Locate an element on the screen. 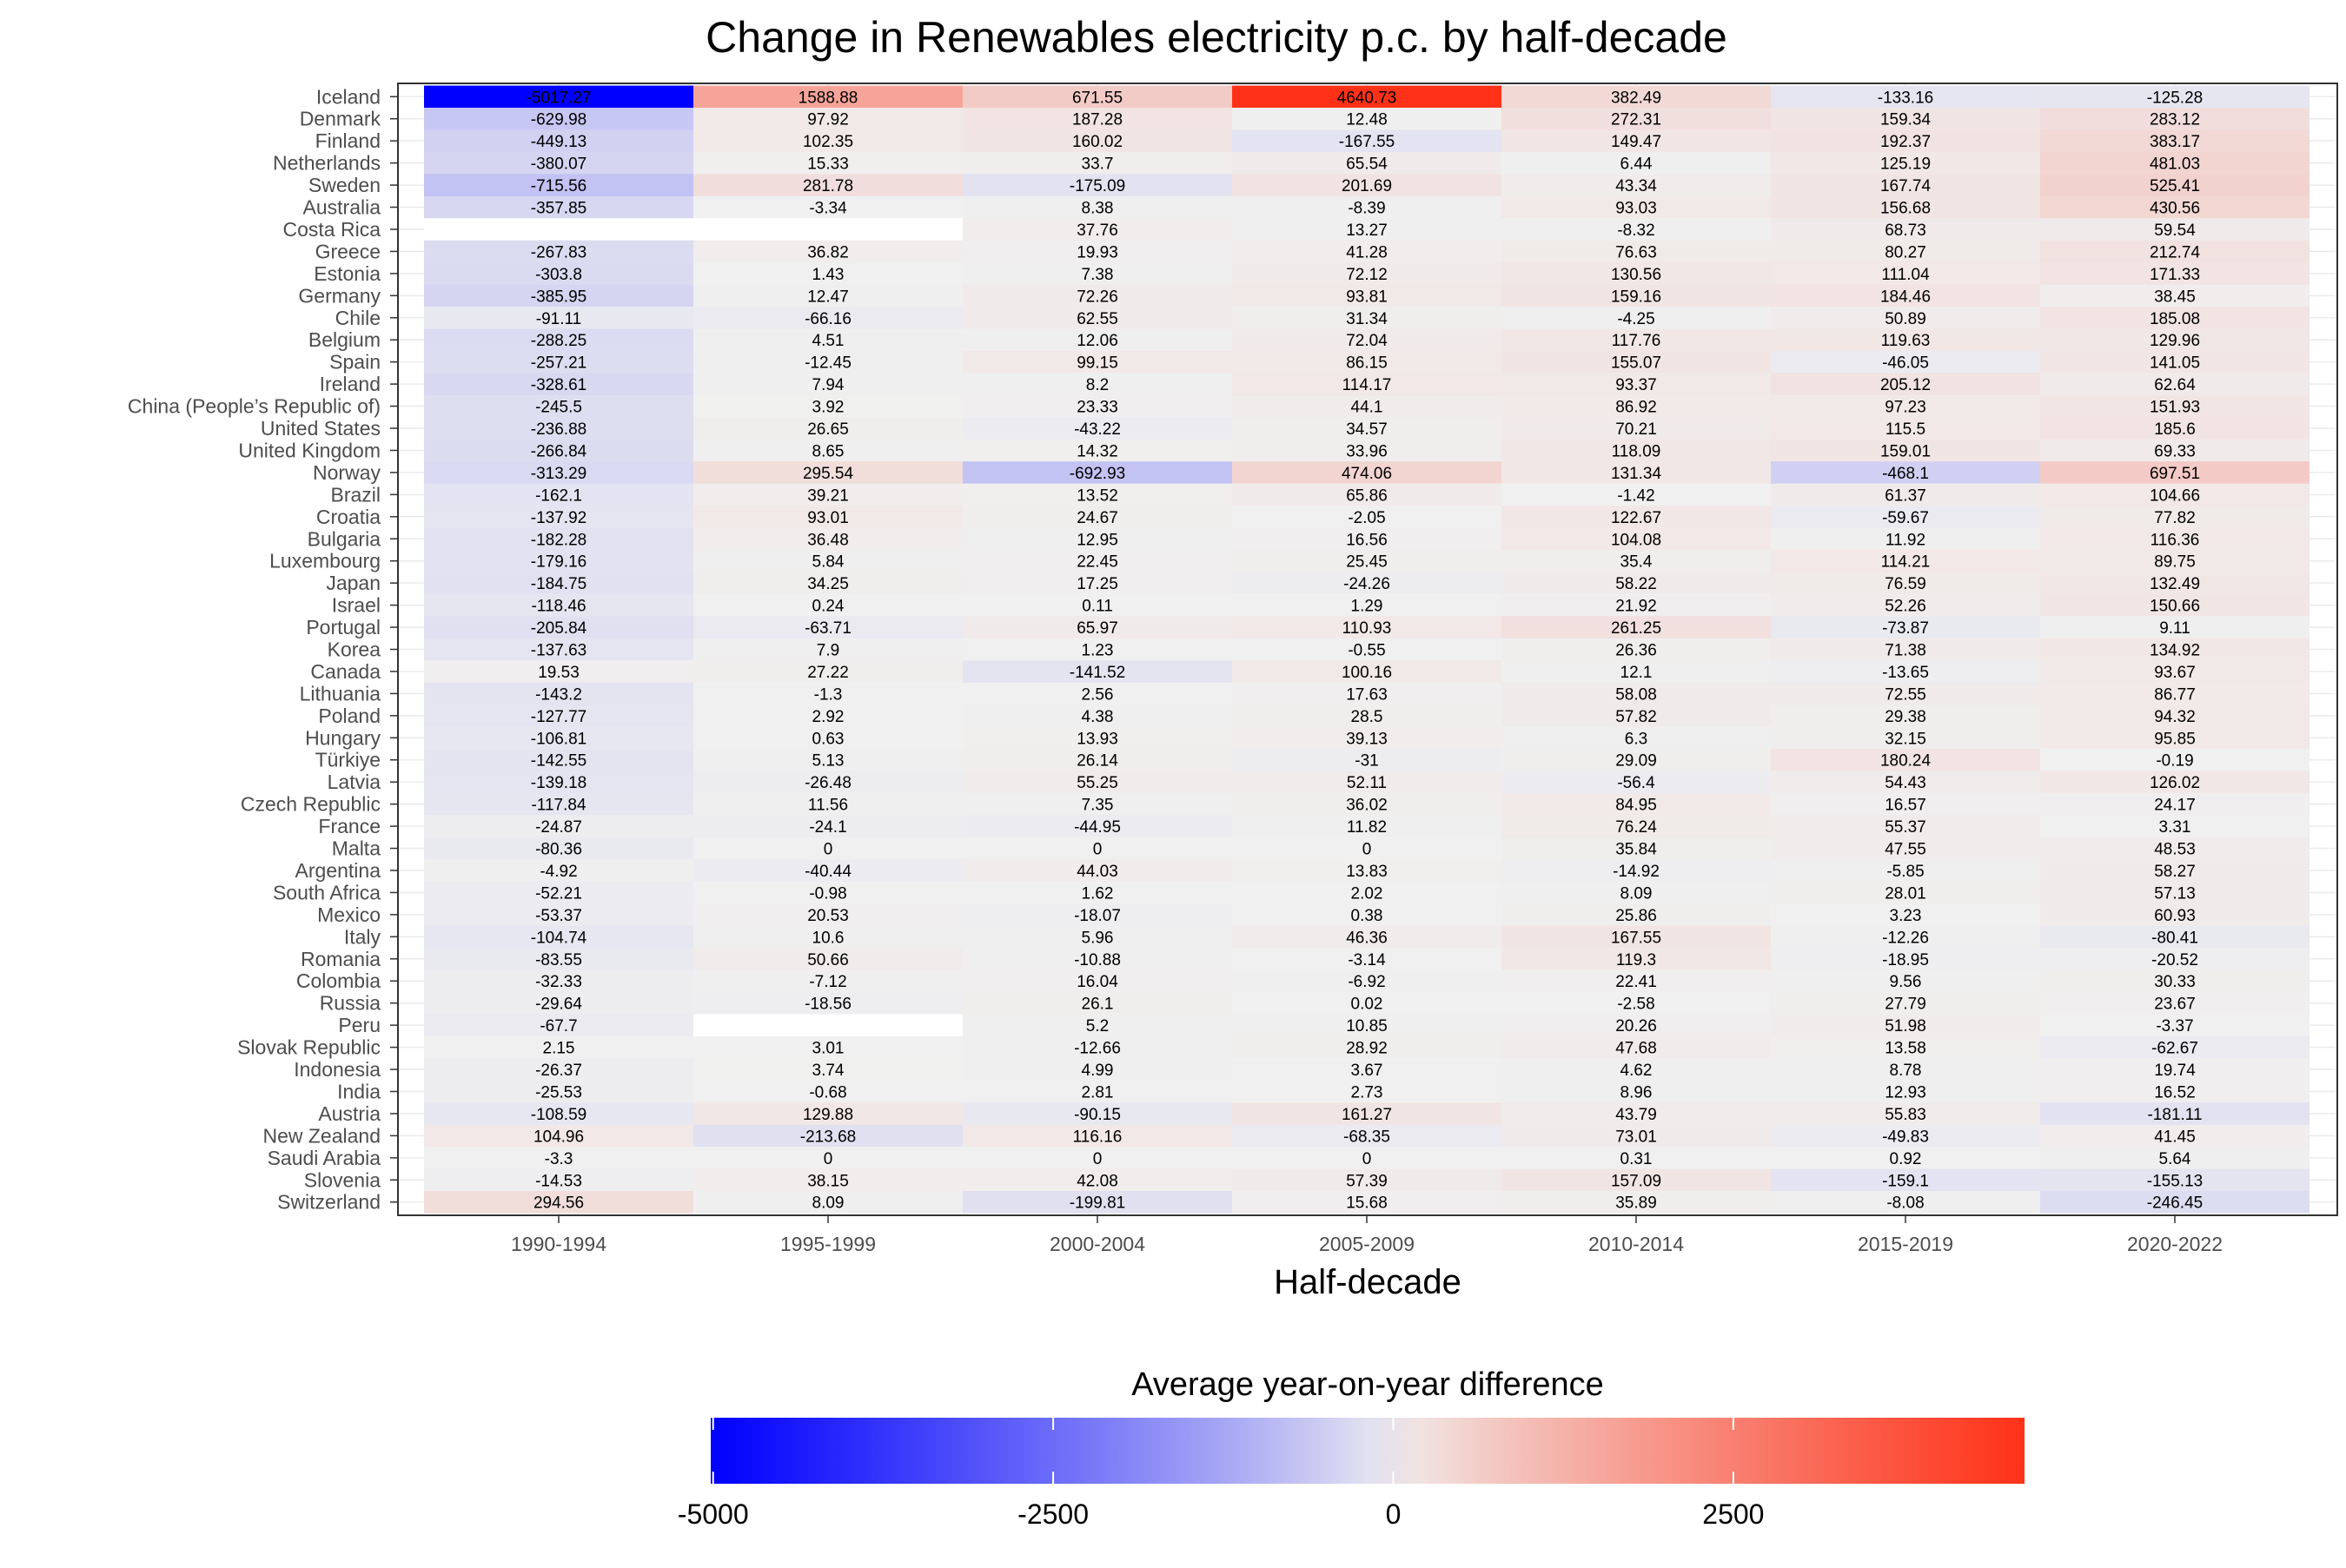 The image size is (2346, 1568). cell-value-label: 25.86 is located at coordinates (1636, 916).